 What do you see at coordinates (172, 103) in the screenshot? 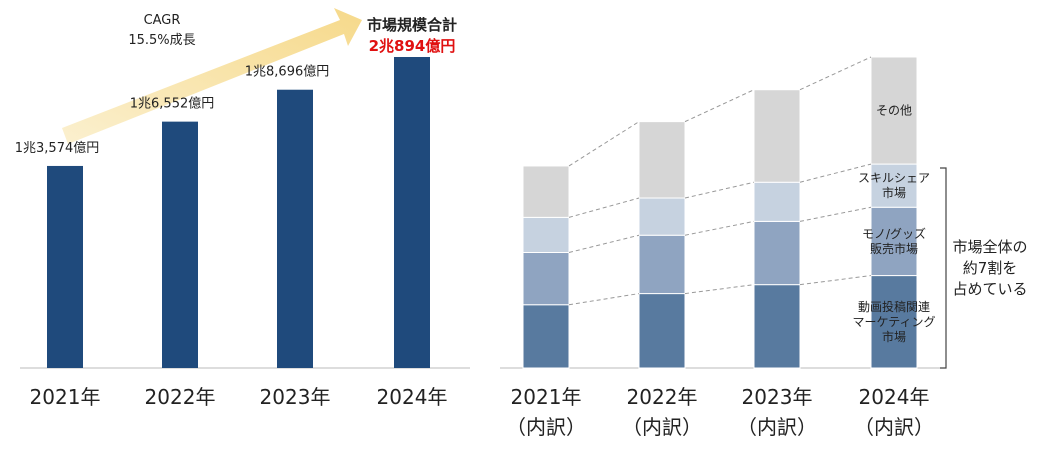
I see `value-label: 1兆6,552億円` at bounding box center [172, 103].